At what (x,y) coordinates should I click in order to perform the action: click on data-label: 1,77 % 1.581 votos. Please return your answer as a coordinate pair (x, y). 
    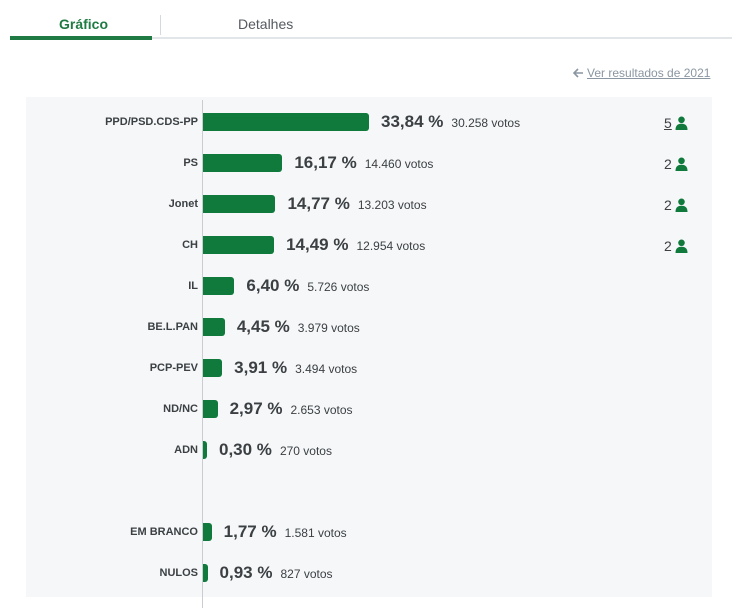
    Looking at the image, I should click on (285, 532).